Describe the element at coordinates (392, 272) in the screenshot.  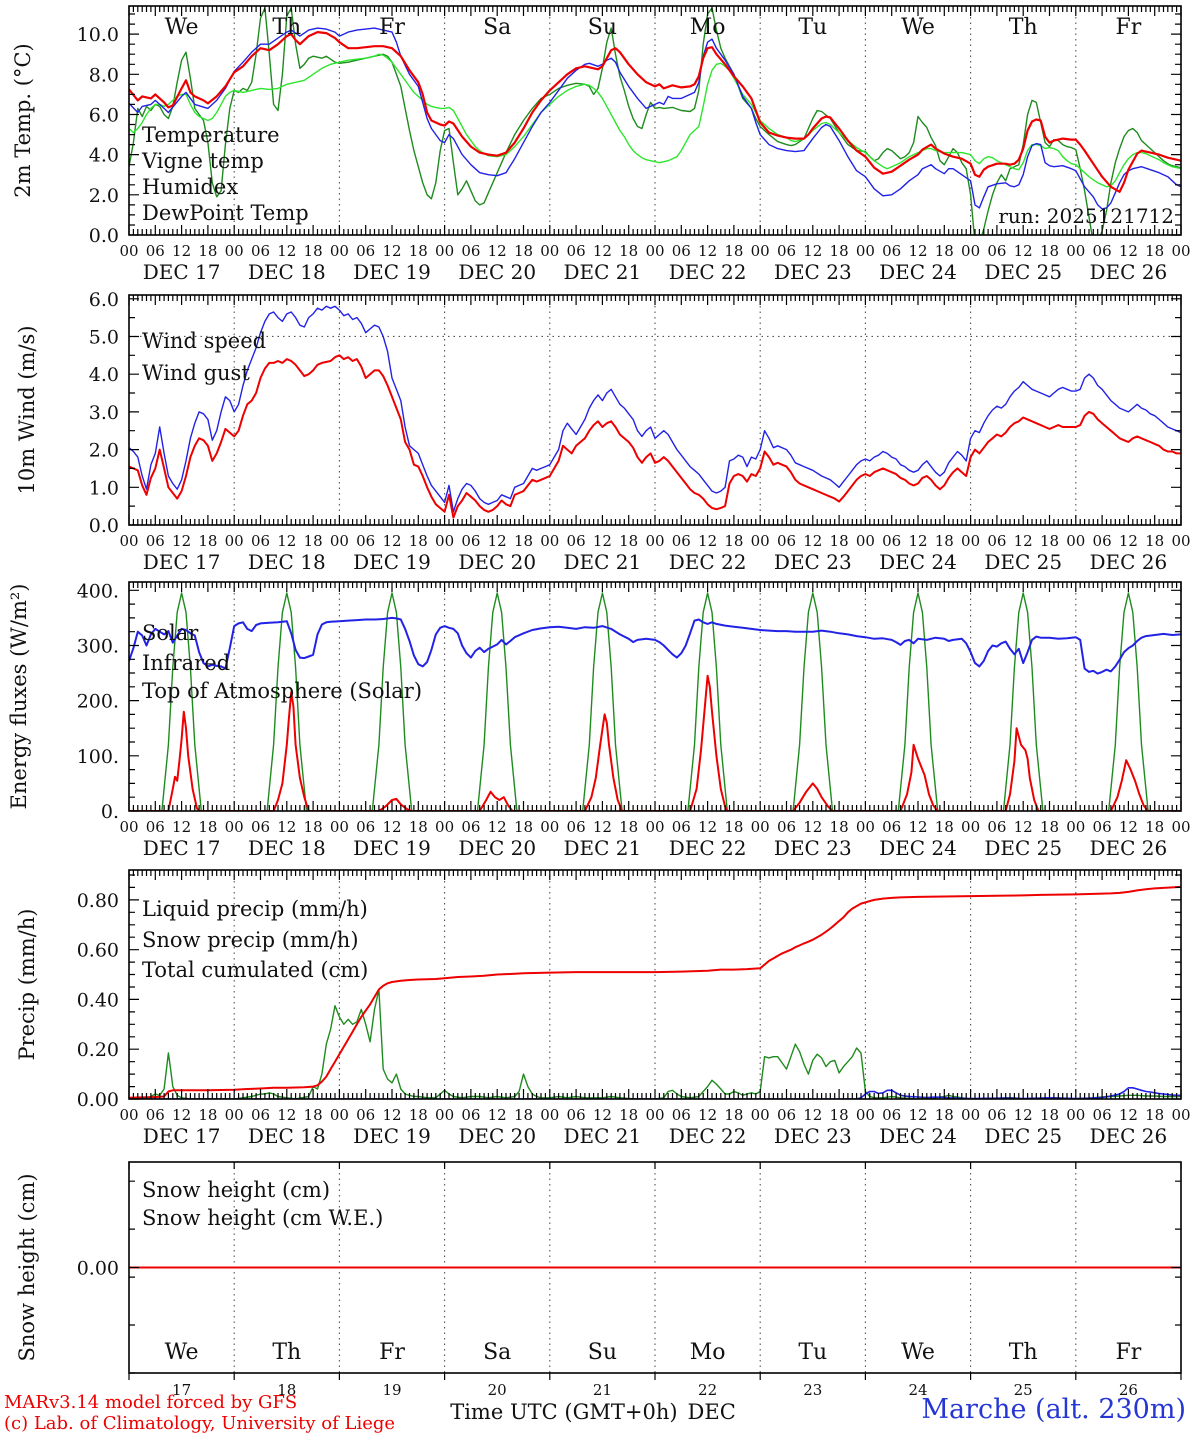
I see `x-day-label: DEC 19` at that location.